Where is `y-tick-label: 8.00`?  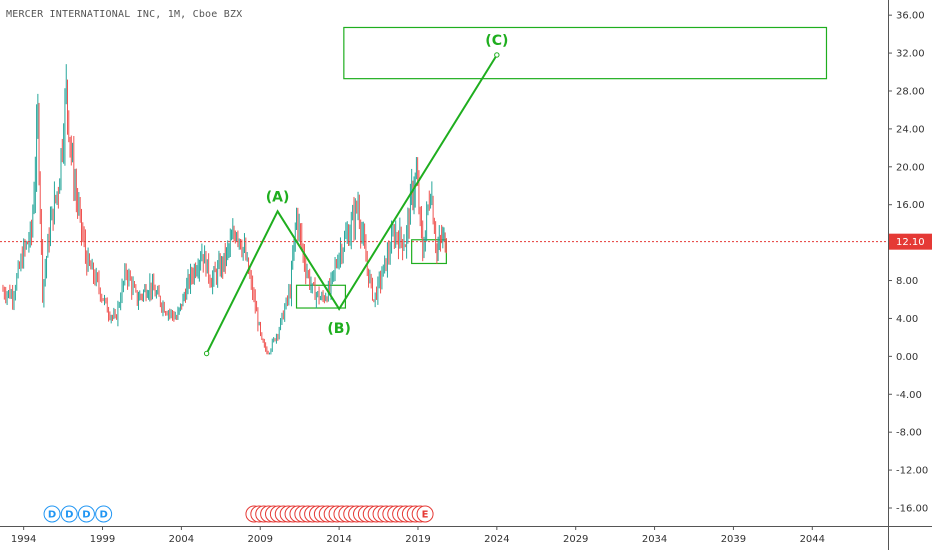 y-tick-label: 8.00 is located at coordinates (907, 281).